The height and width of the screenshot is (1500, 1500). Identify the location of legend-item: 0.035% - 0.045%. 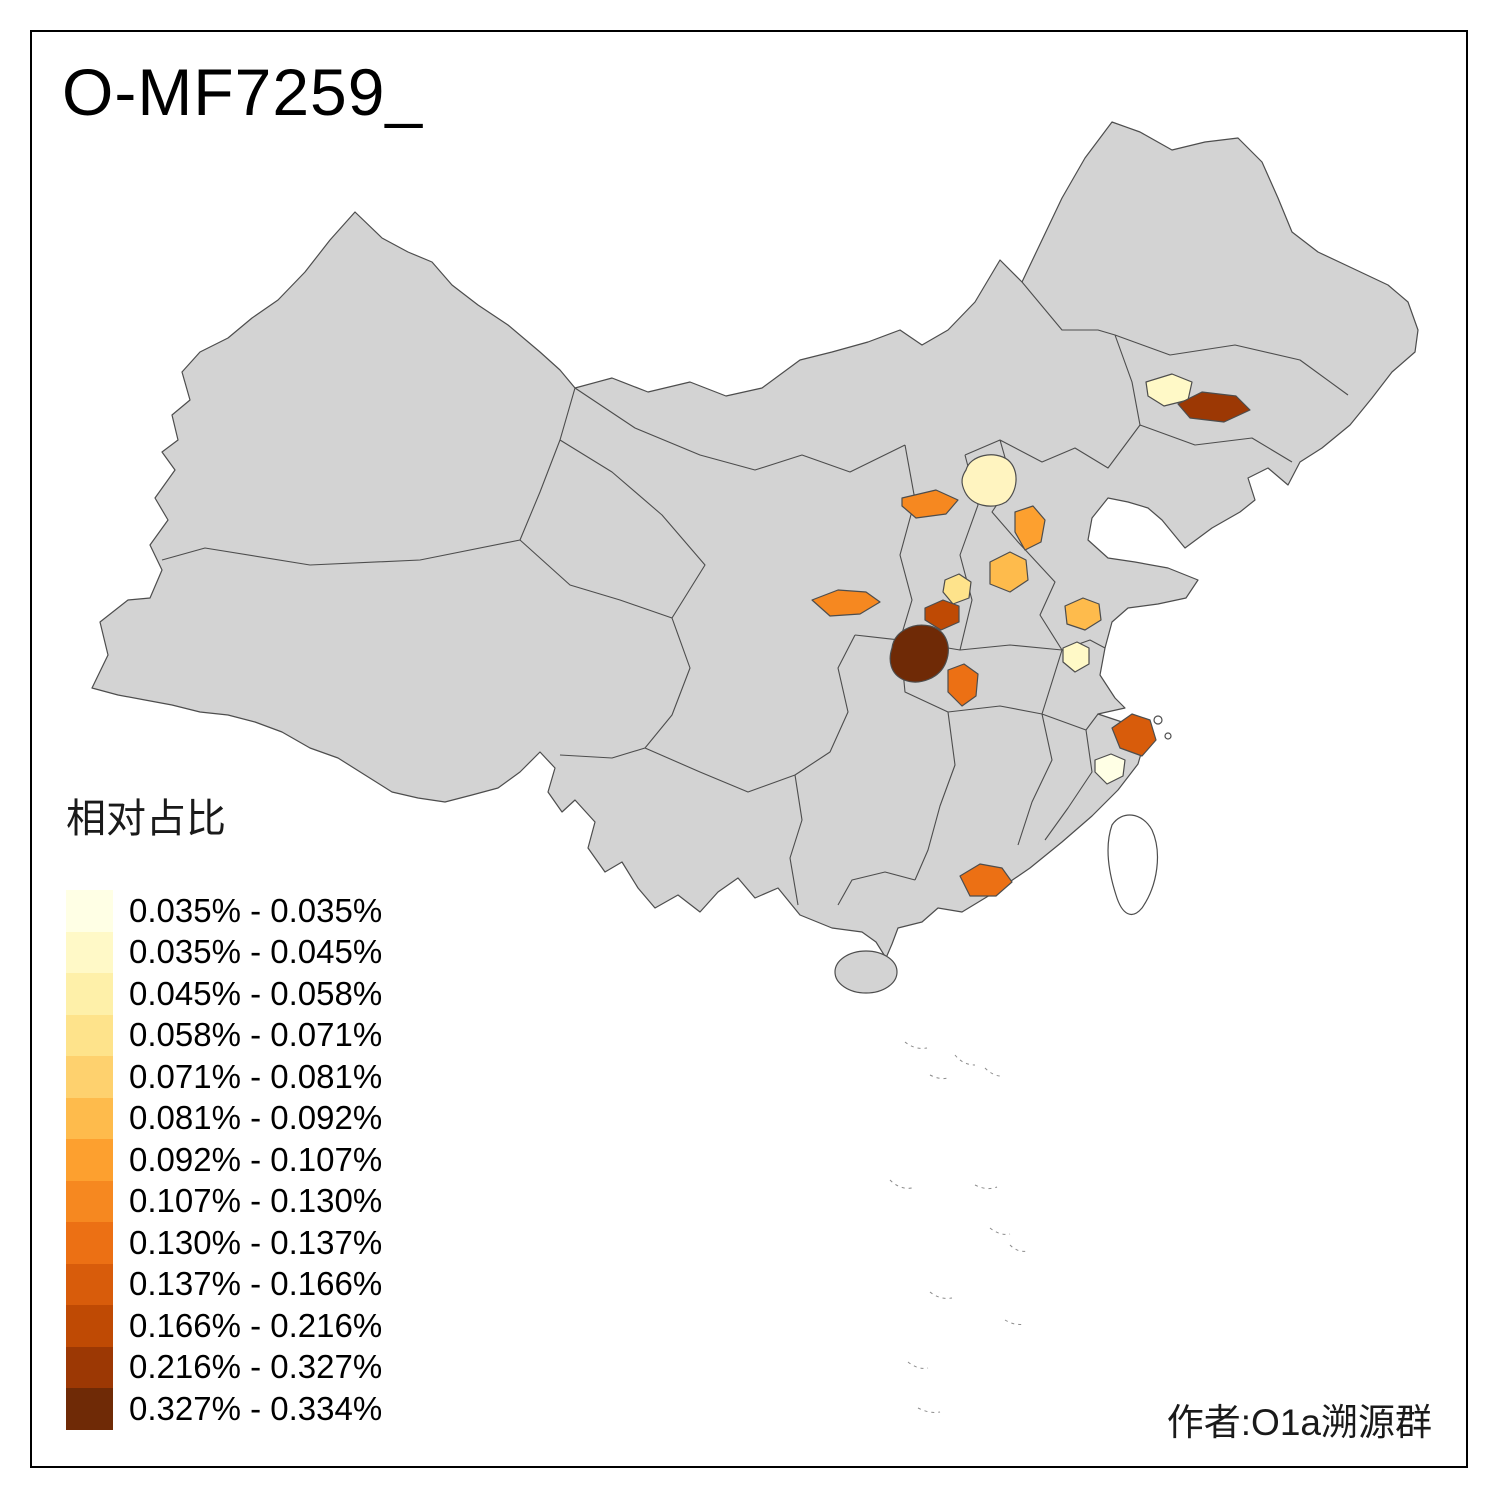
(224, 952).